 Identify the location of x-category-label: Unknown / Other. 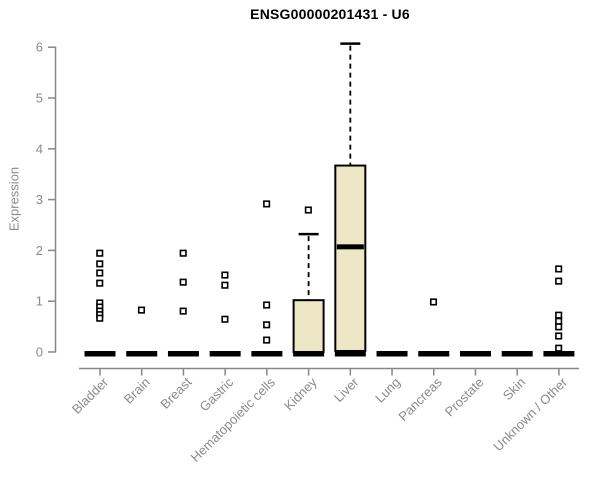
(530, 414).